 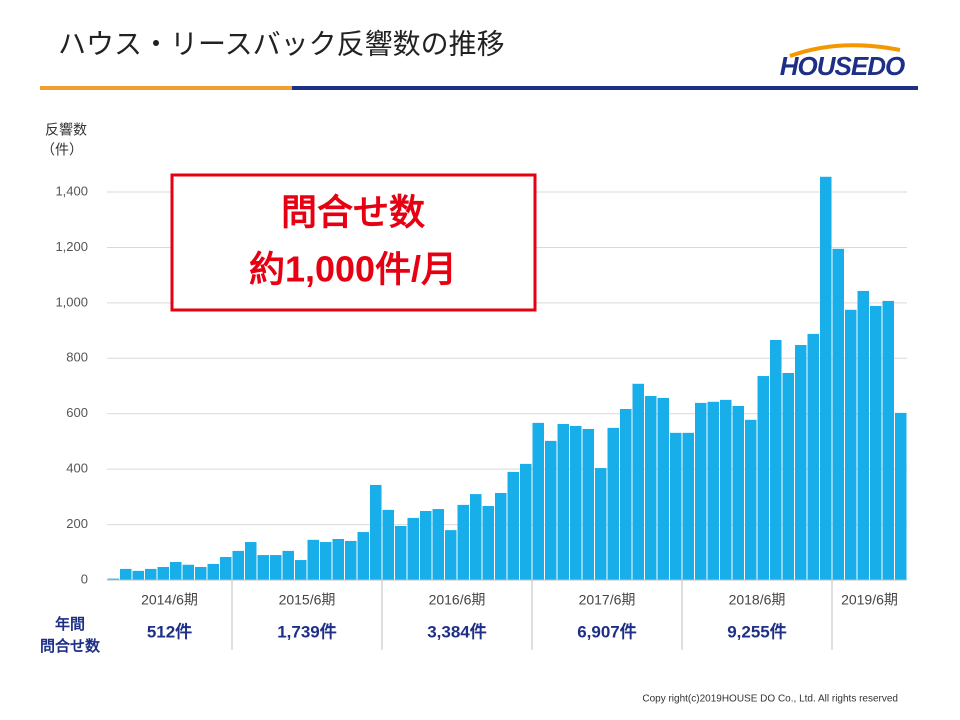 What do you see at coordinates (845, 50) in the screenshot?
I see `logo-swoosh` at bounding box center [845, 50].